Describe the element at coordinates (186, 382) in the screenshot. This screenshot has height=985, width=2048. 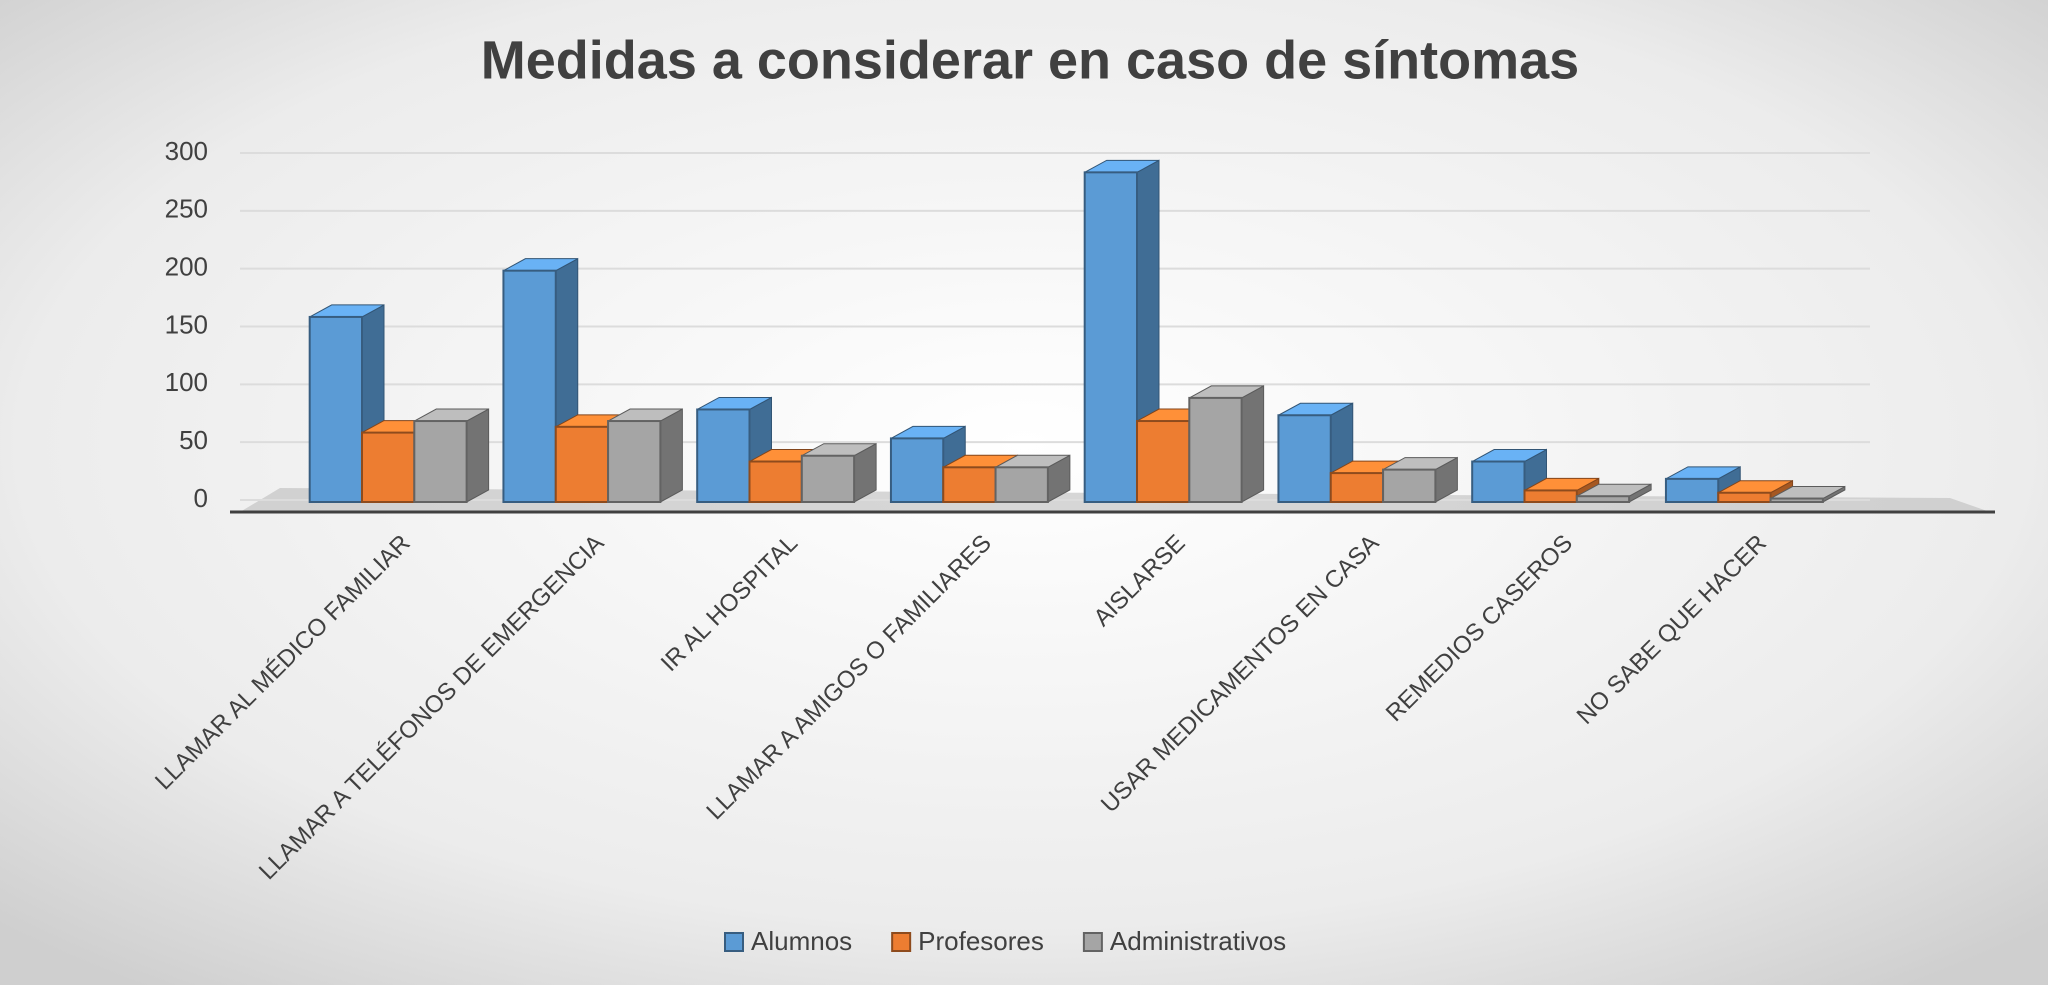
I see `y-tick-label: 100` at that location.